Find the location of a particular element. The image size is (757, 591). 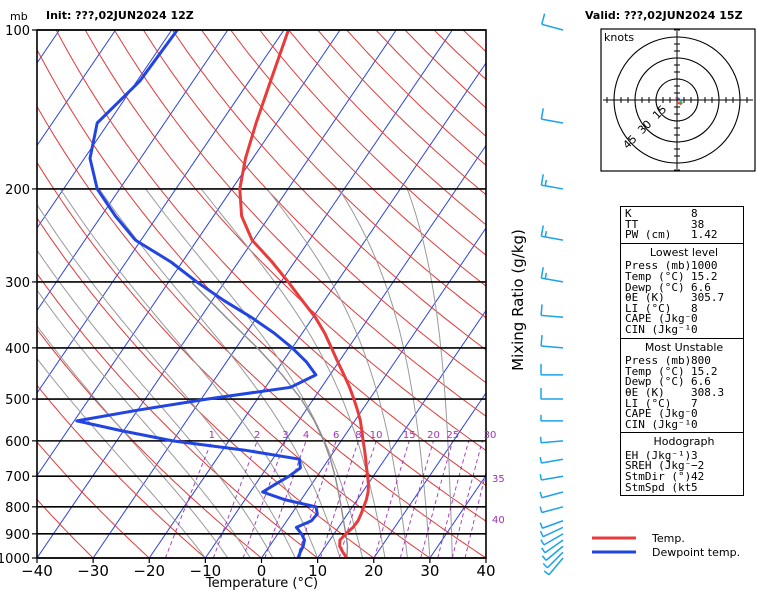

moist-adiabat-line is located at coordinates (133, 441).